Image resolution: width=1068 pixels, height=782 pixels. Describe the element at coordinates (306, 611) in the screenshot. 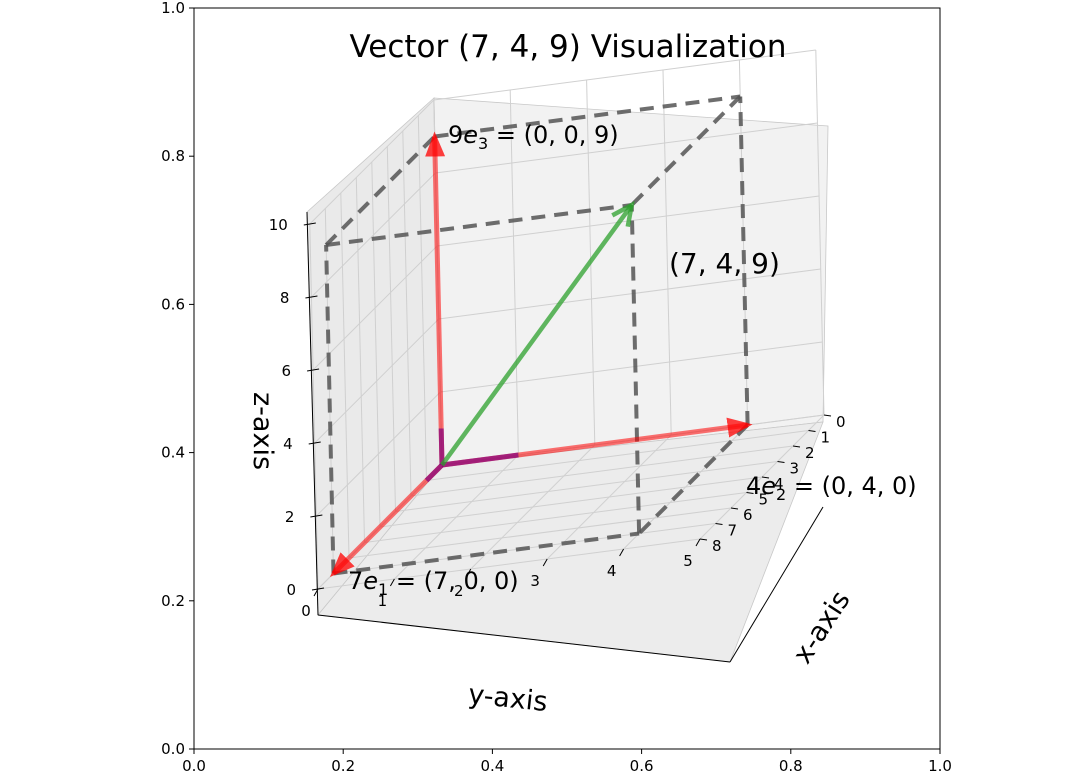

I see `y-tick-label: 0` at that location.